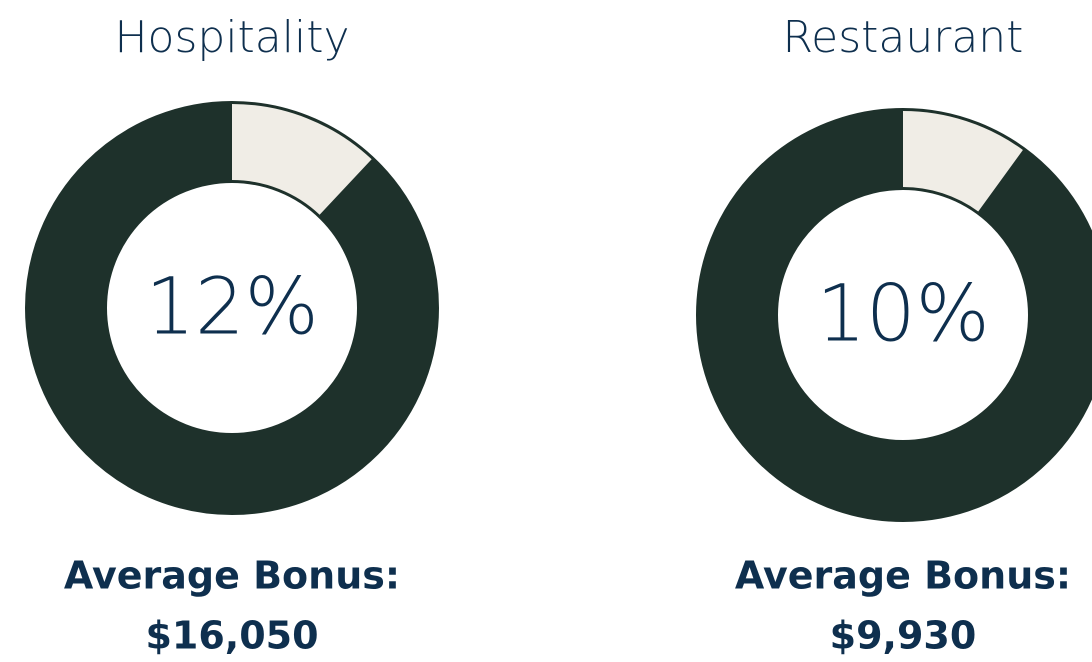  I want to click on annotation: $9,930, so click(903, 636).